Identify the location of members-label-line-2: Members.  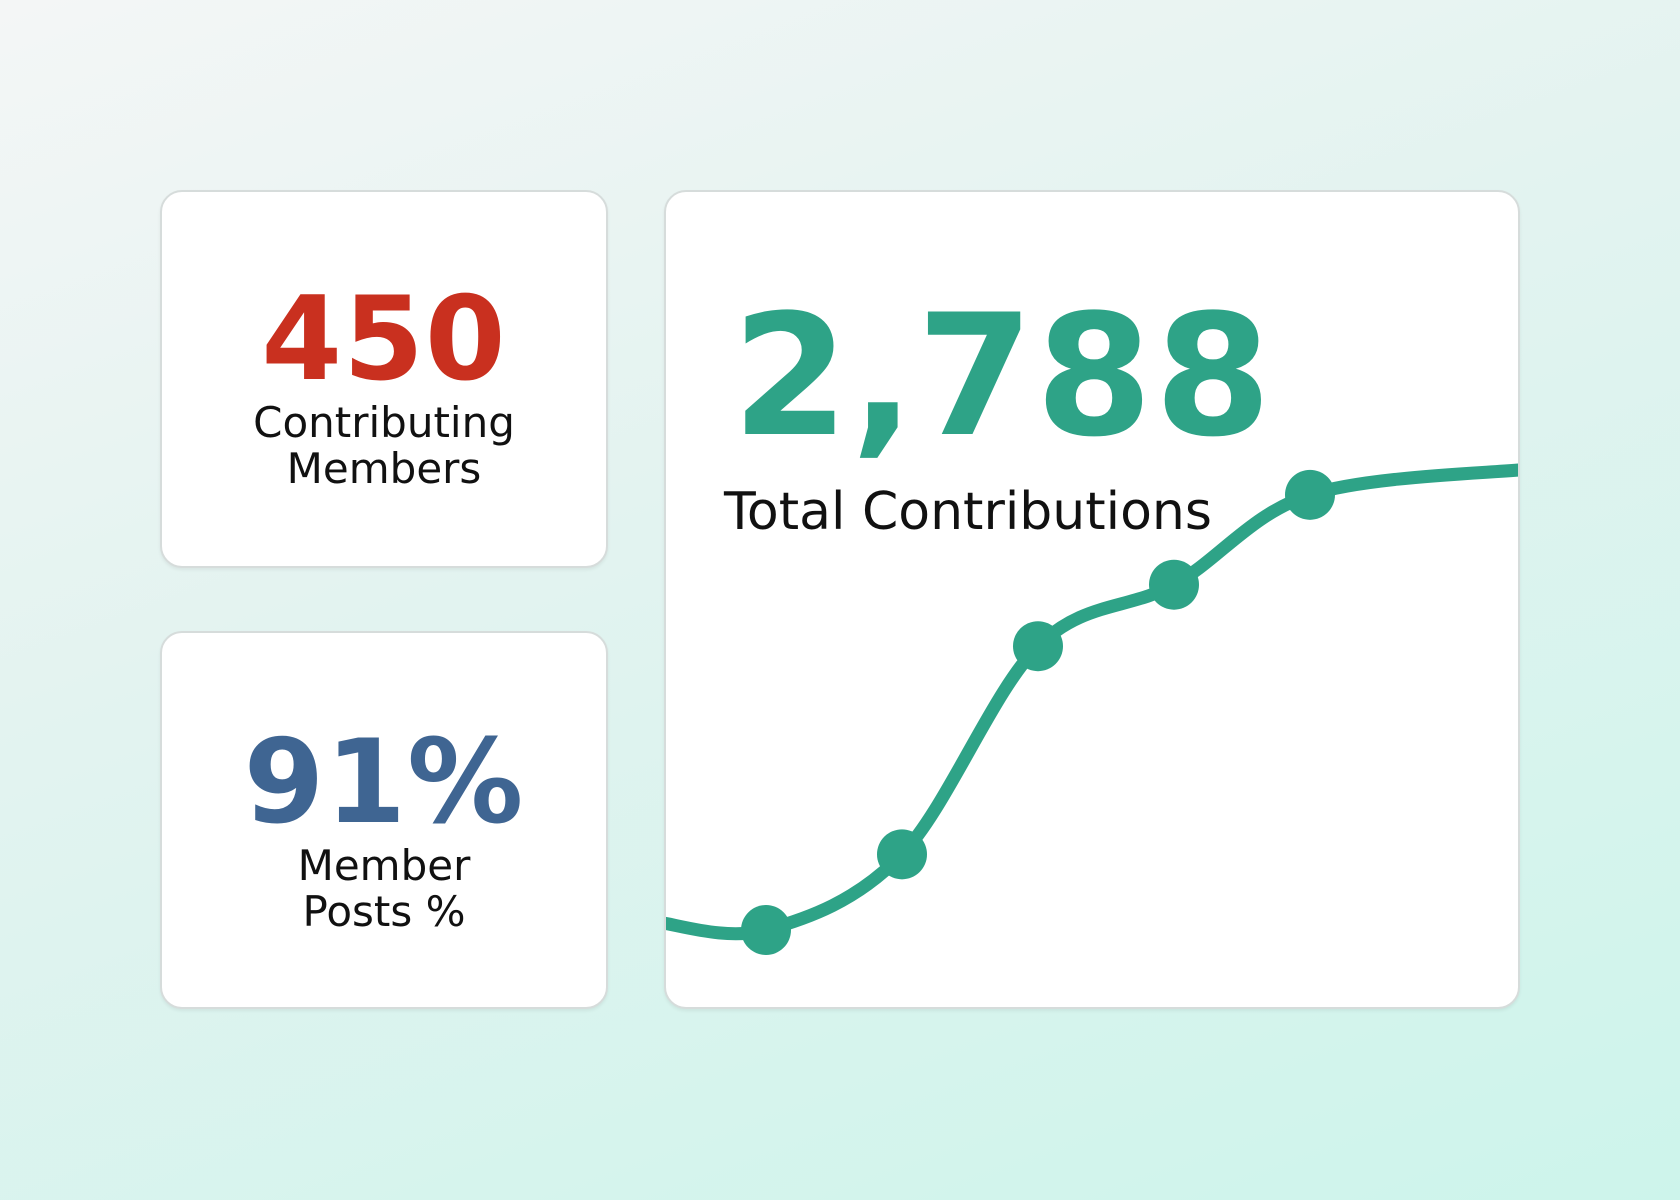
(384, 468).